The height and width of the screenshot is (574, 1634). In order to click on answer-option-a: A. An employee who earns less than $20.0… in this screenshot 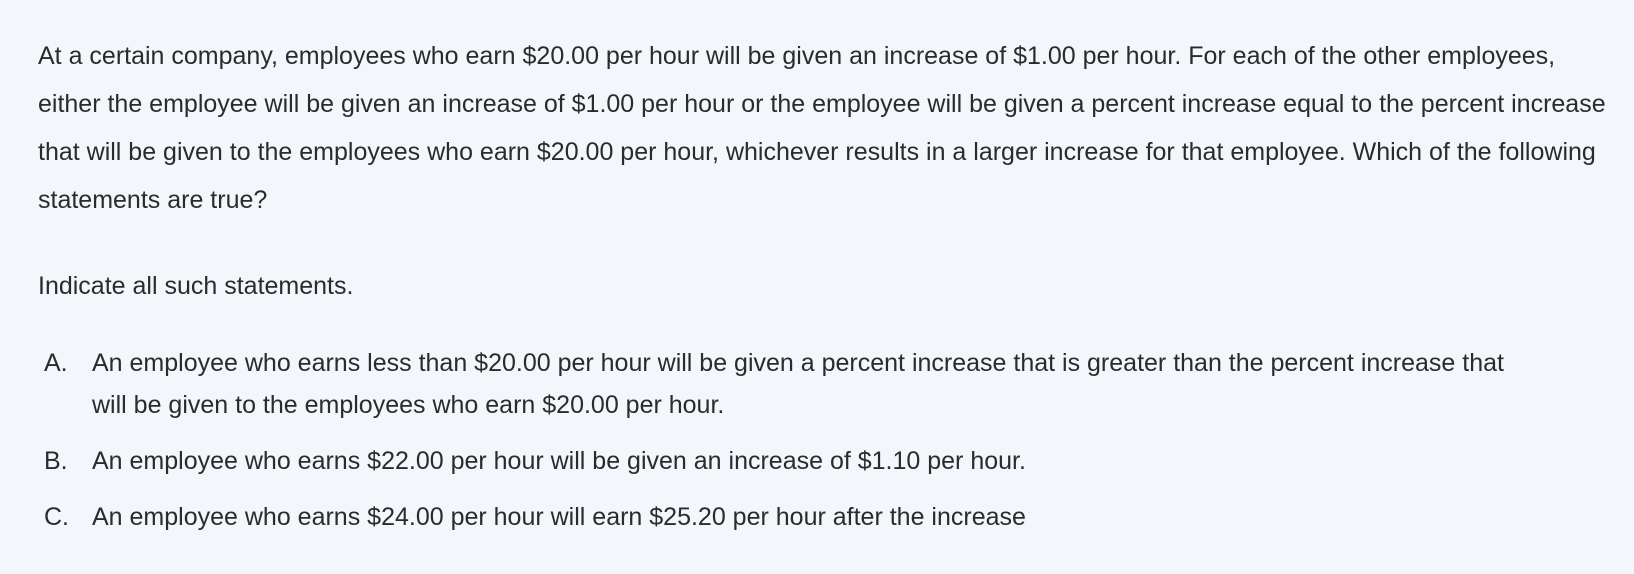, I will do `click(821, 384)`.